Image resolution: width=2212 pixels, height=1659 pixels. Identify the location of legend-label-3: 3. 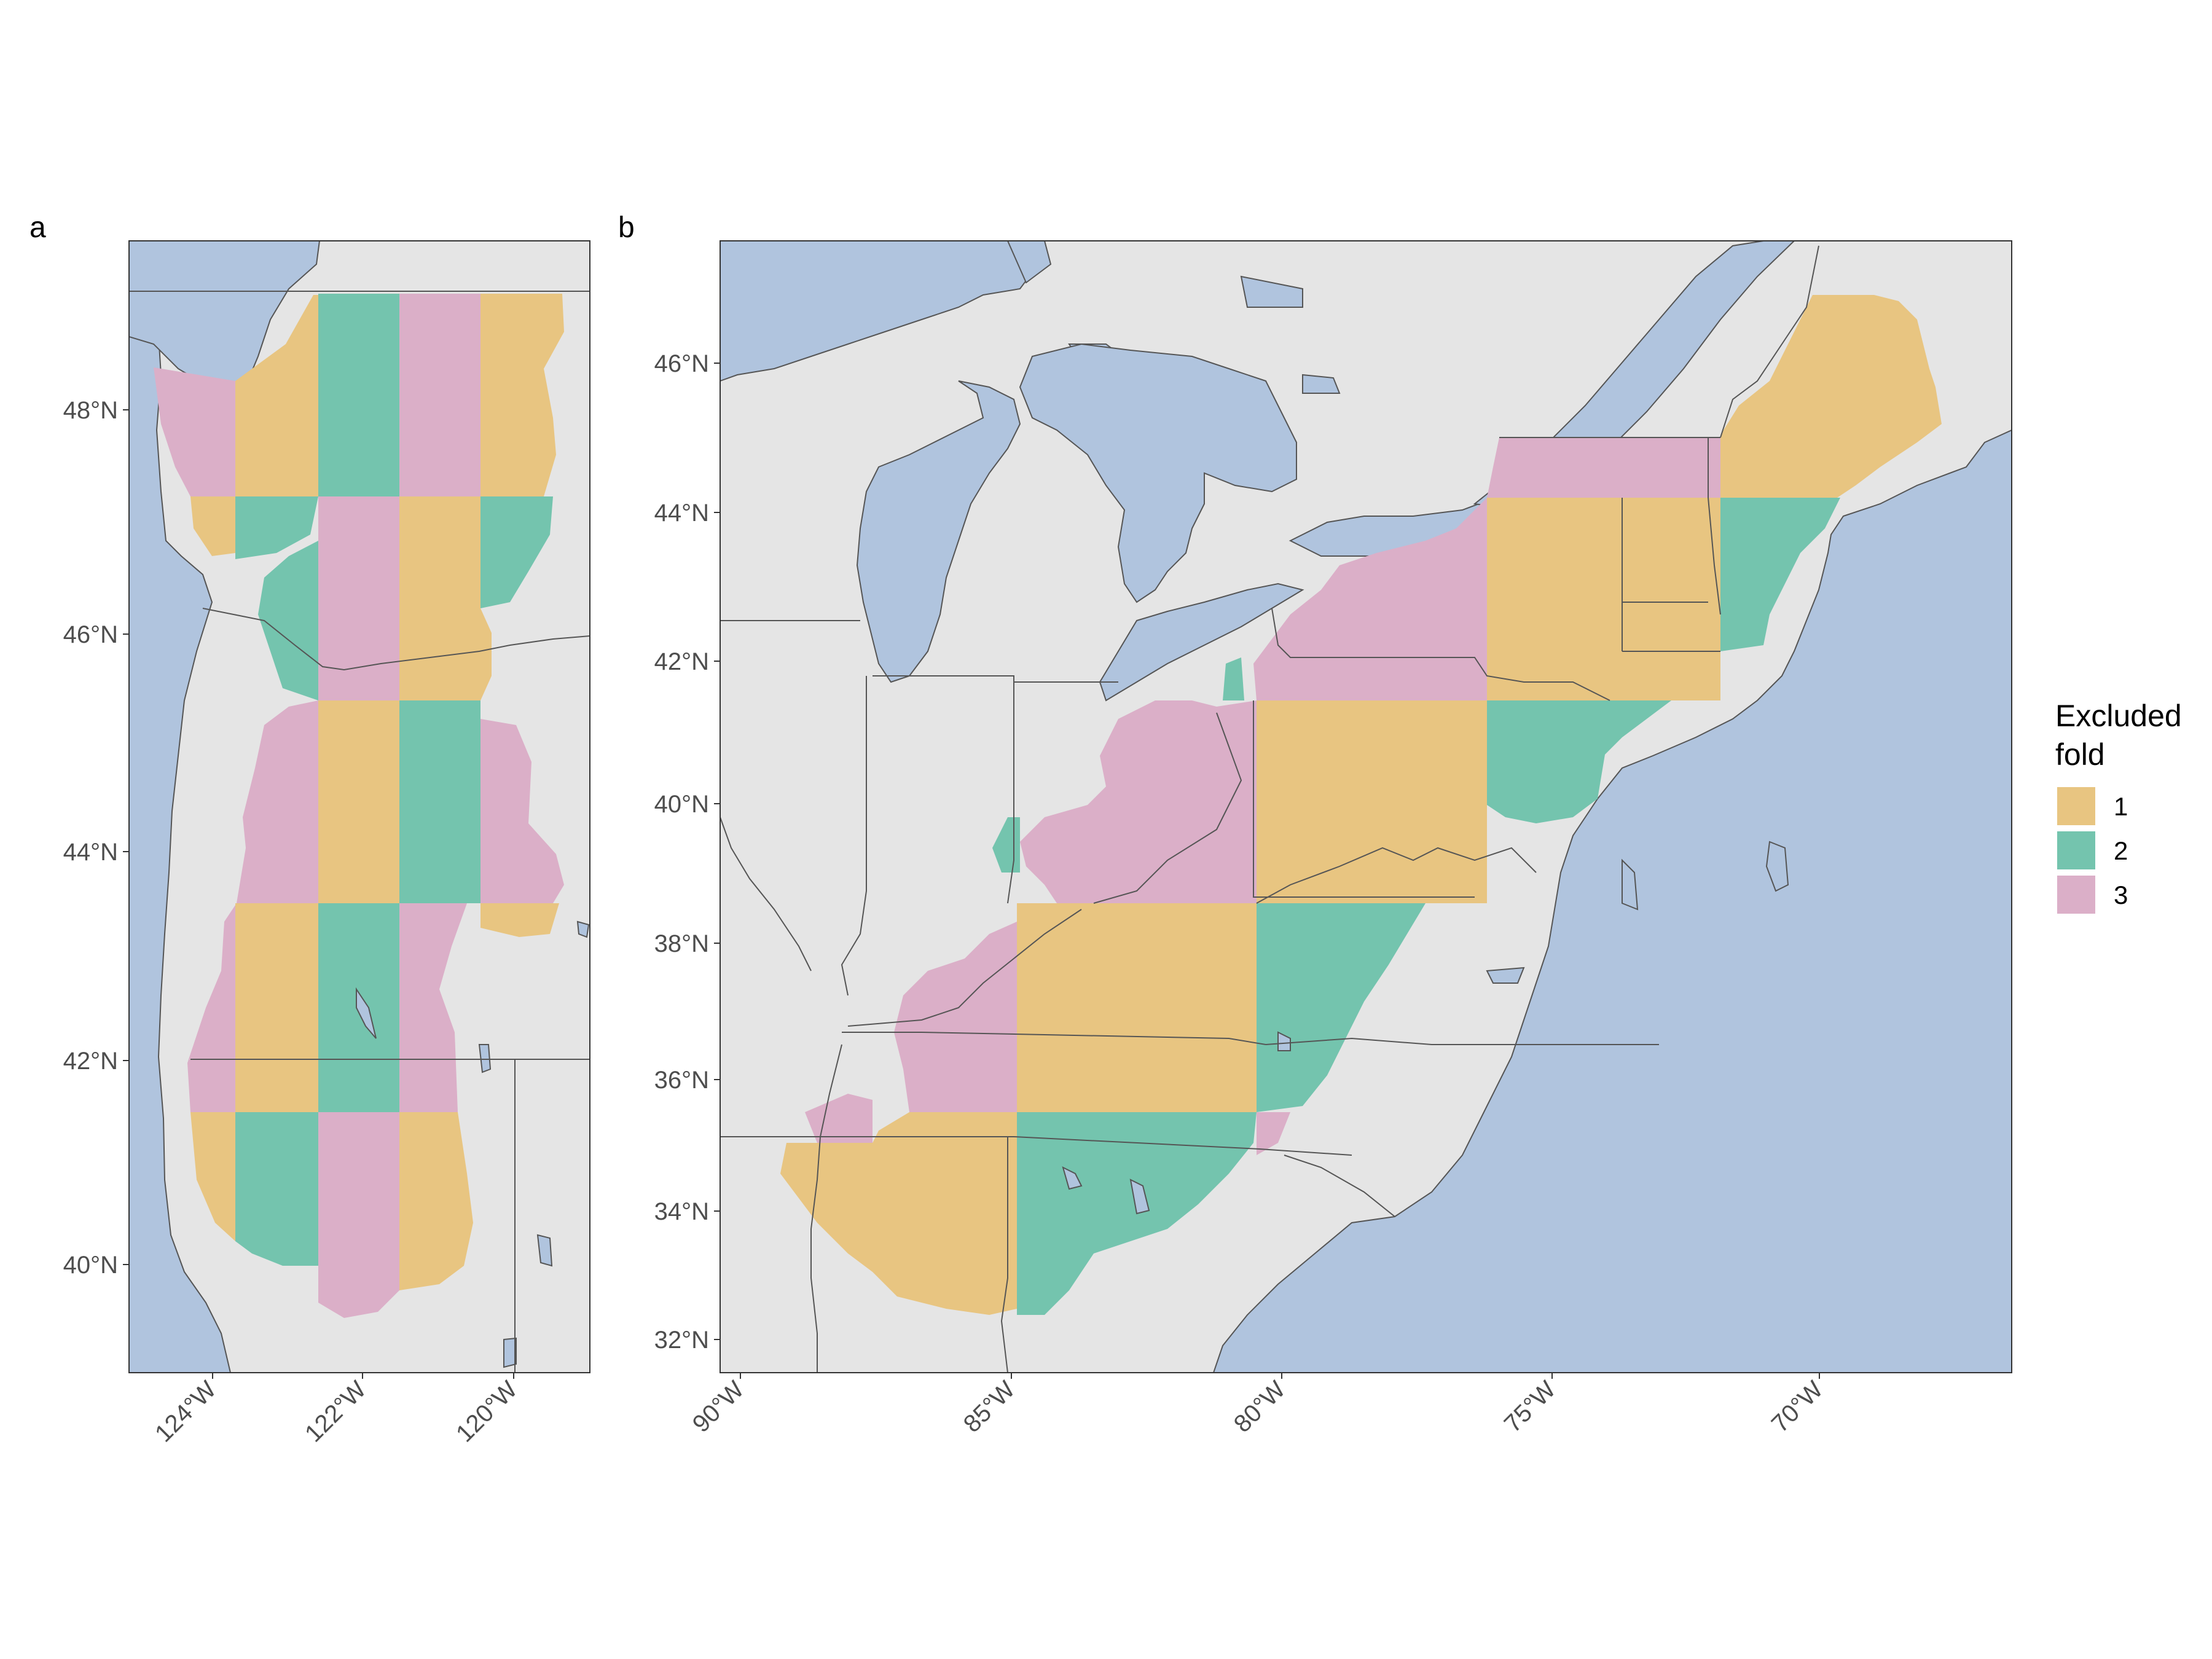
(2121, 894).